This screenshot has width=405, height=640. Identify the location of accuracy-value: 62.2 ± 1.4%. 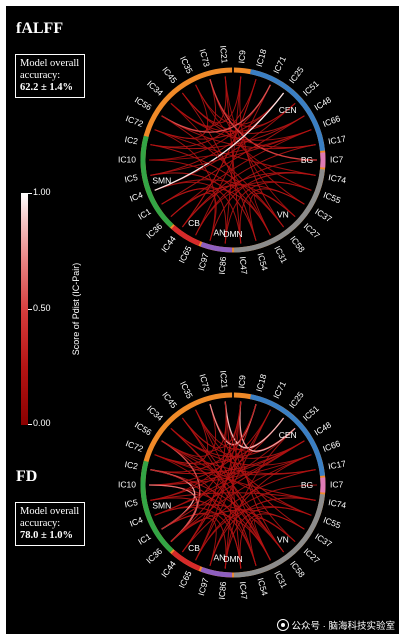
(47, 87).